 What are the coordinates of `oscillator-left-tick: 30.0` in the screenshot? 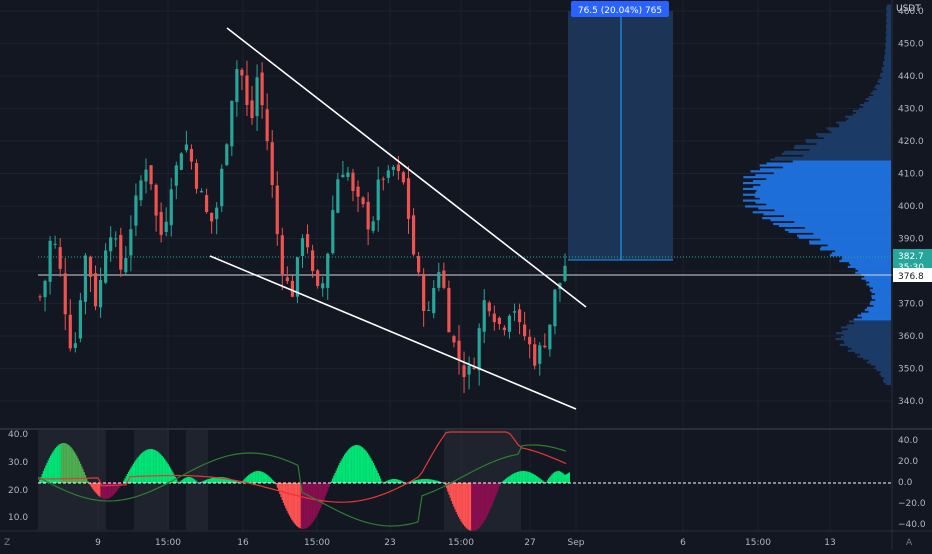 It's located at (18, 463).